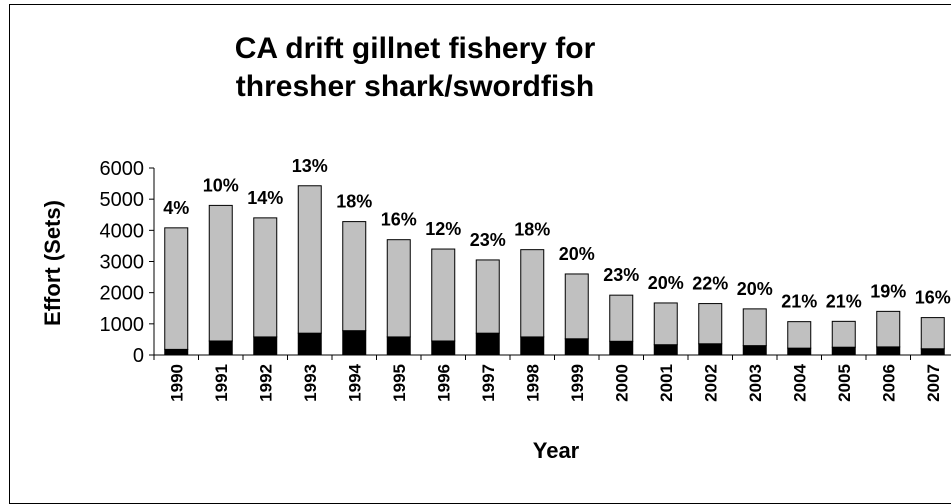  What do you see at coordinates (443, 229) in the screenshot?
I see `data-label-1996: 12%` at bounding box center [443, 229].